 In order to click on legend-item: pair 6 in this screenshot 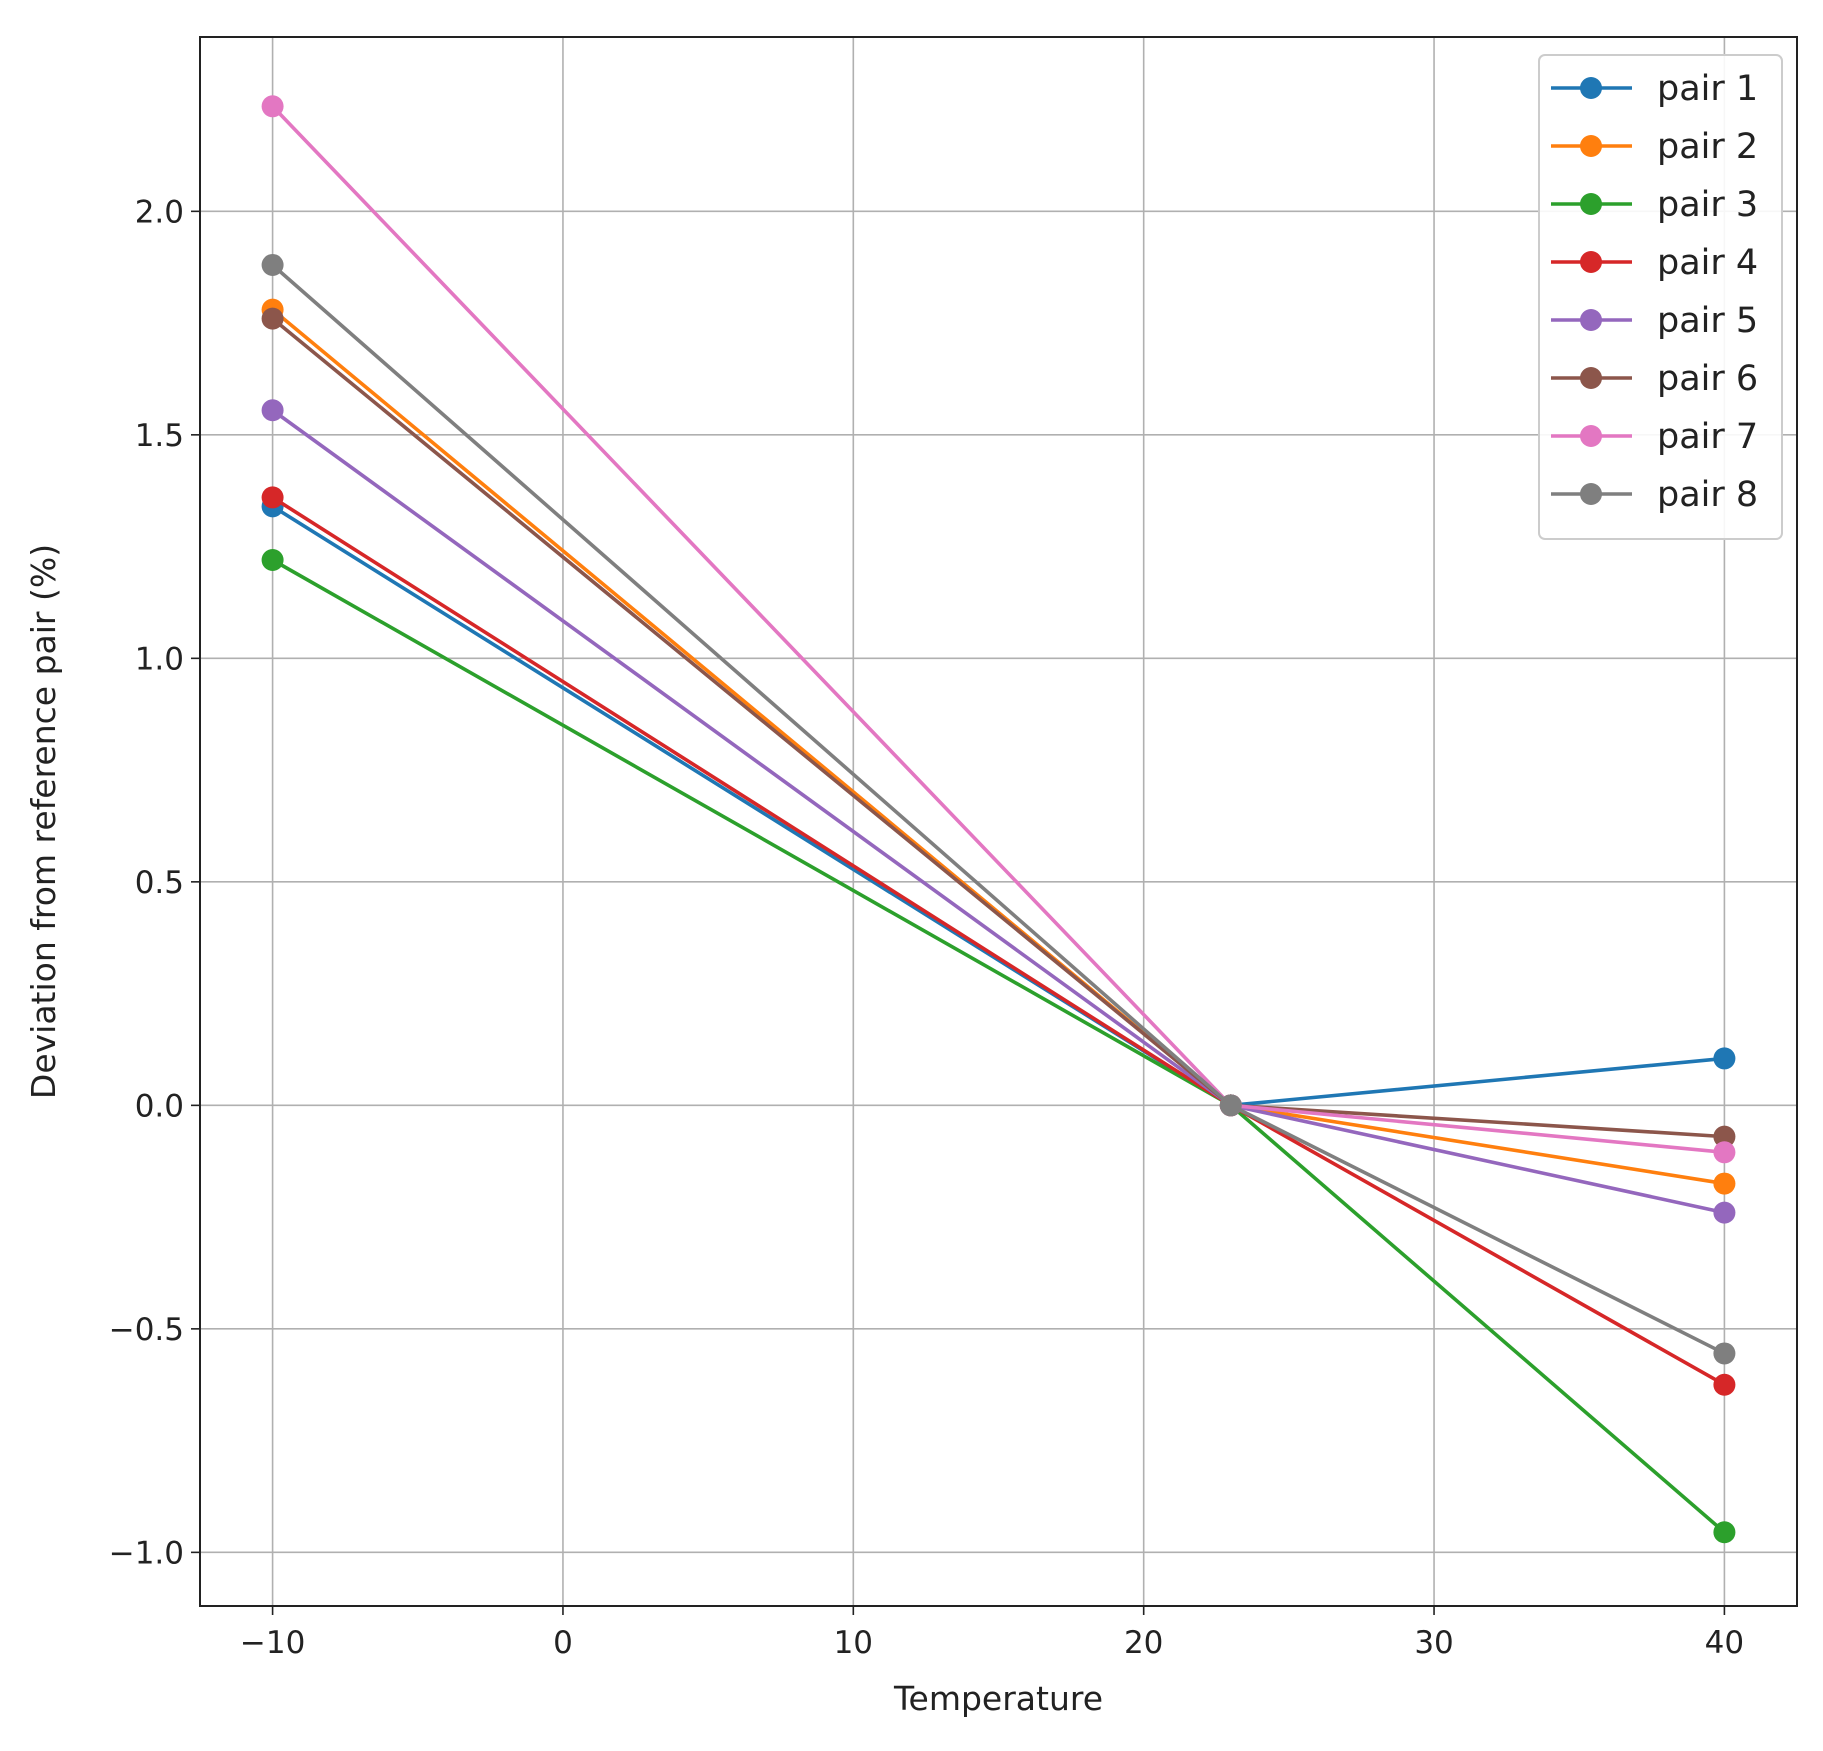, I will do `click(1654, 379)`.